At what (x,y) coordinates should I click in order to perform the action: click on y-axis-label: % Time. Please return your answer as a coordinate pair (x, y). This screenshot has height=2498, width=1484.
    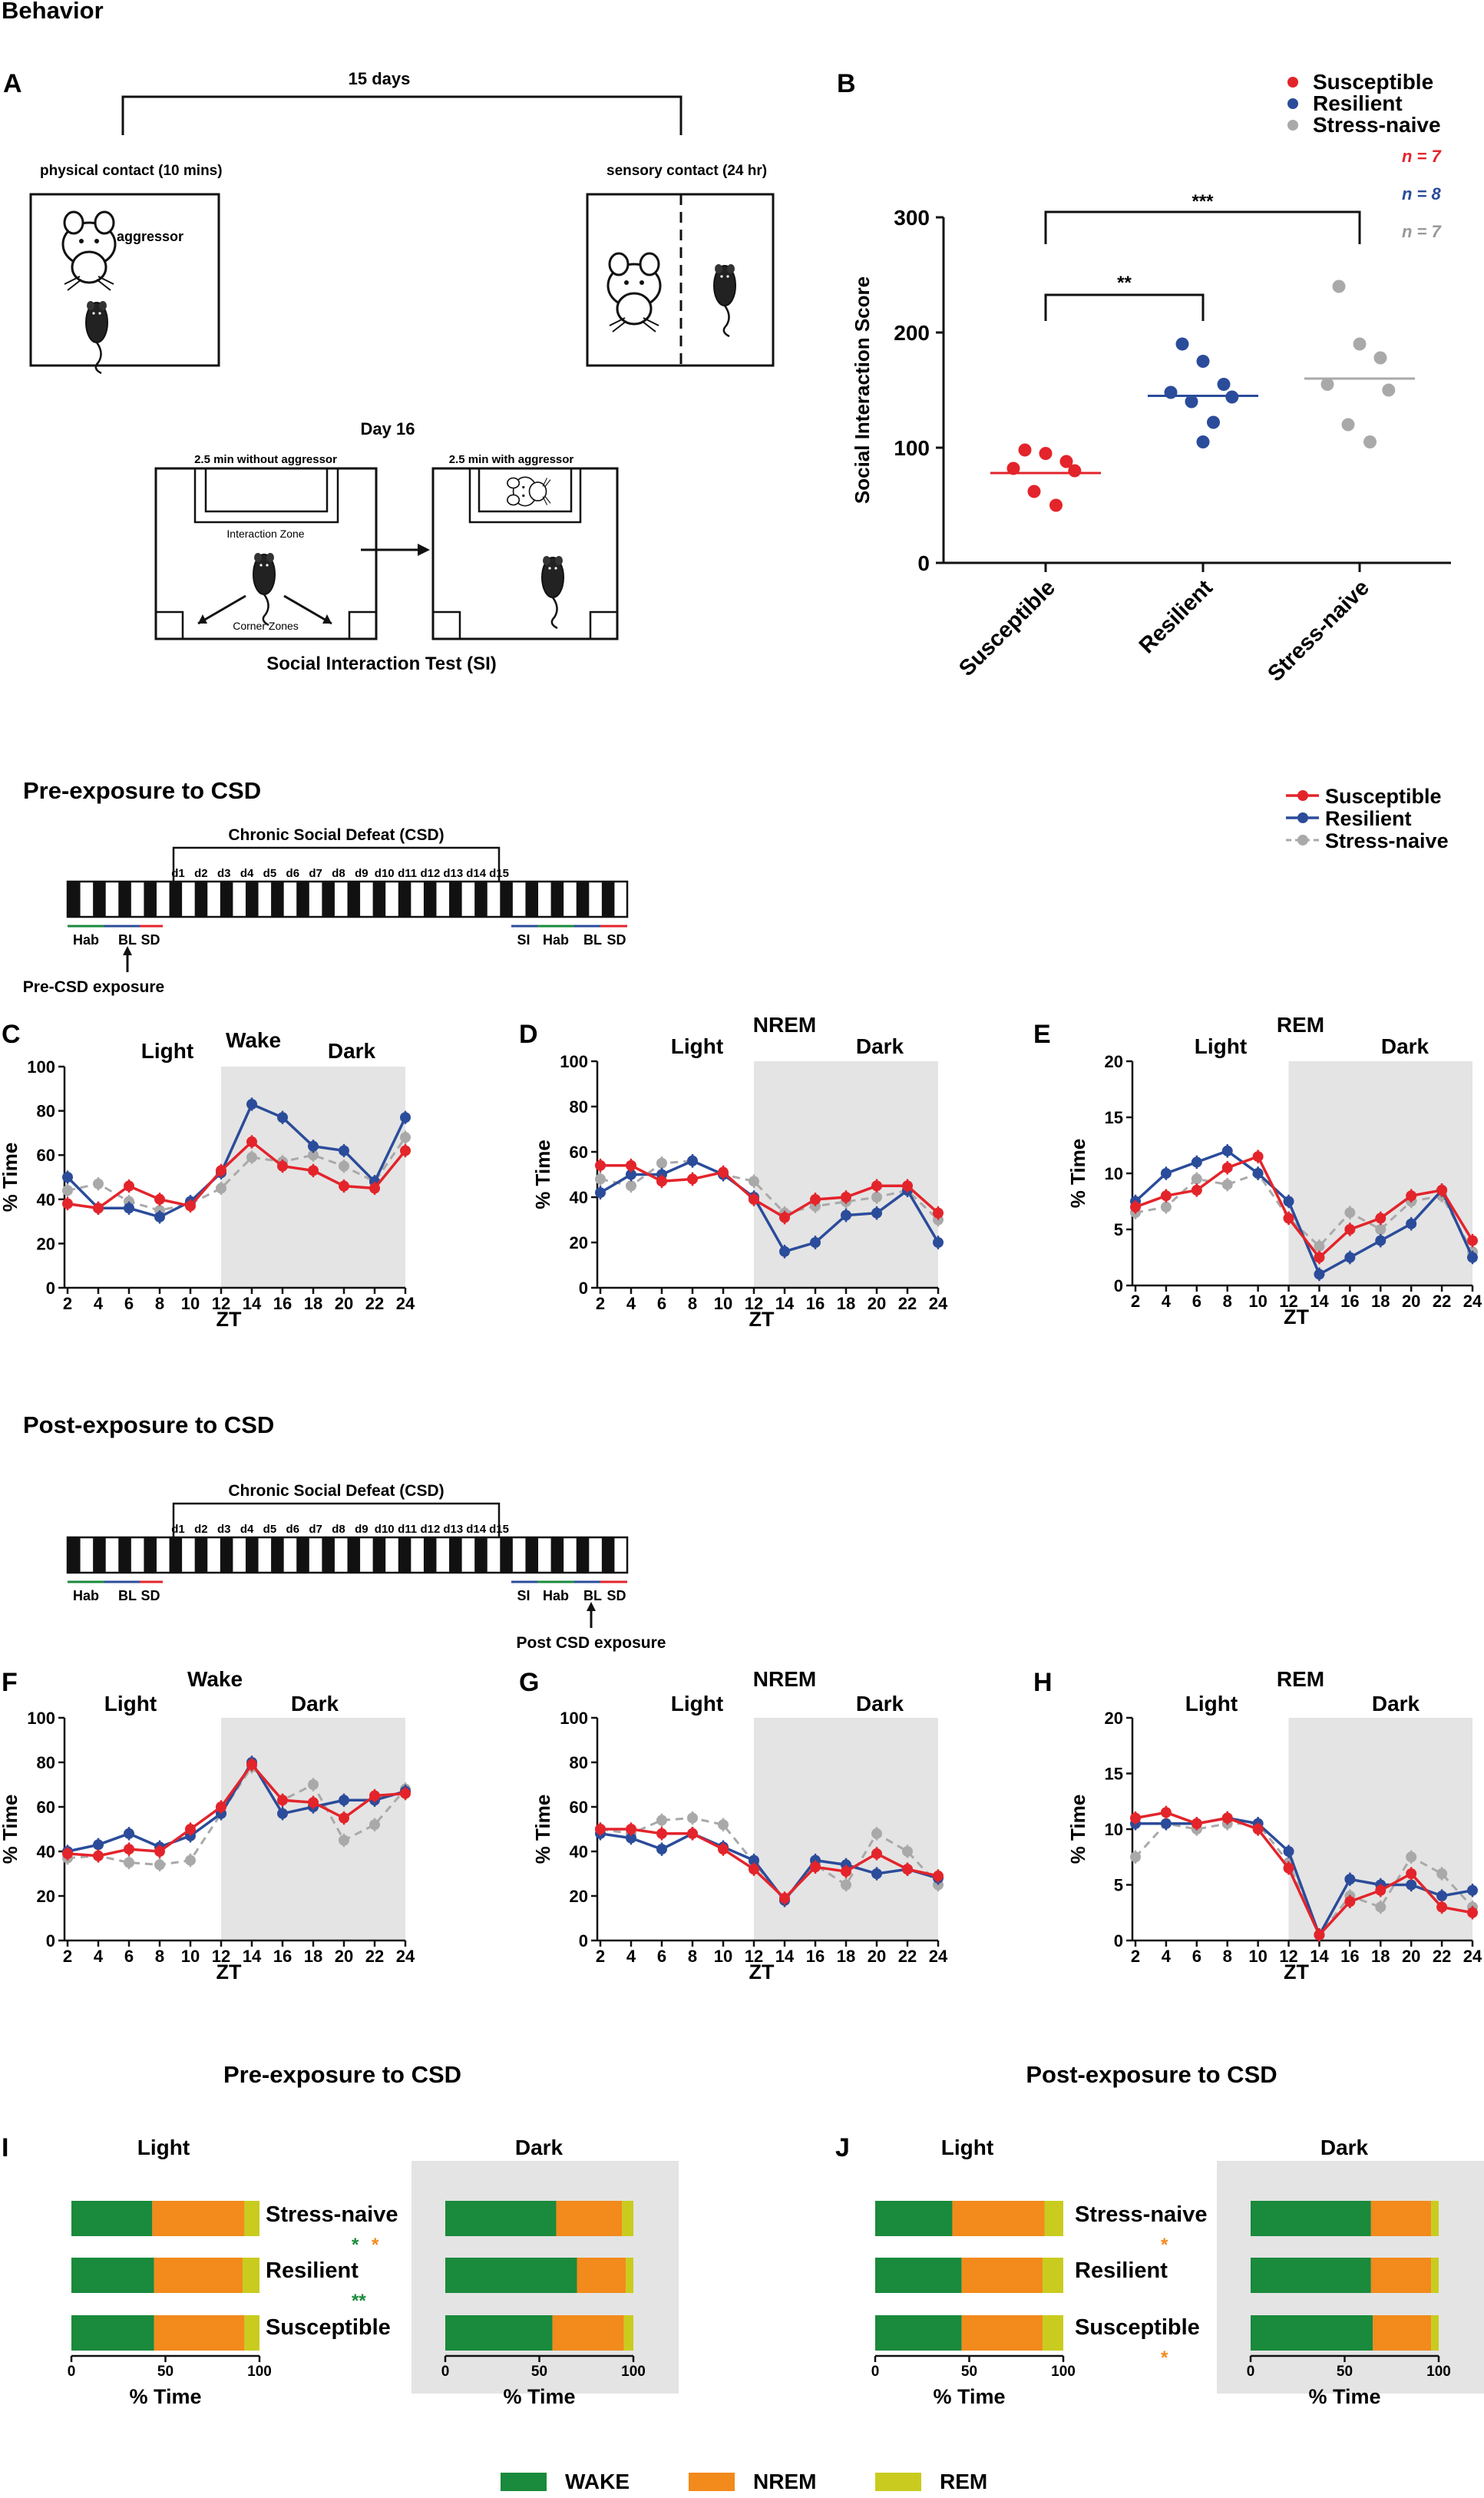
    Looking at the image, I should click on (542, 1830).